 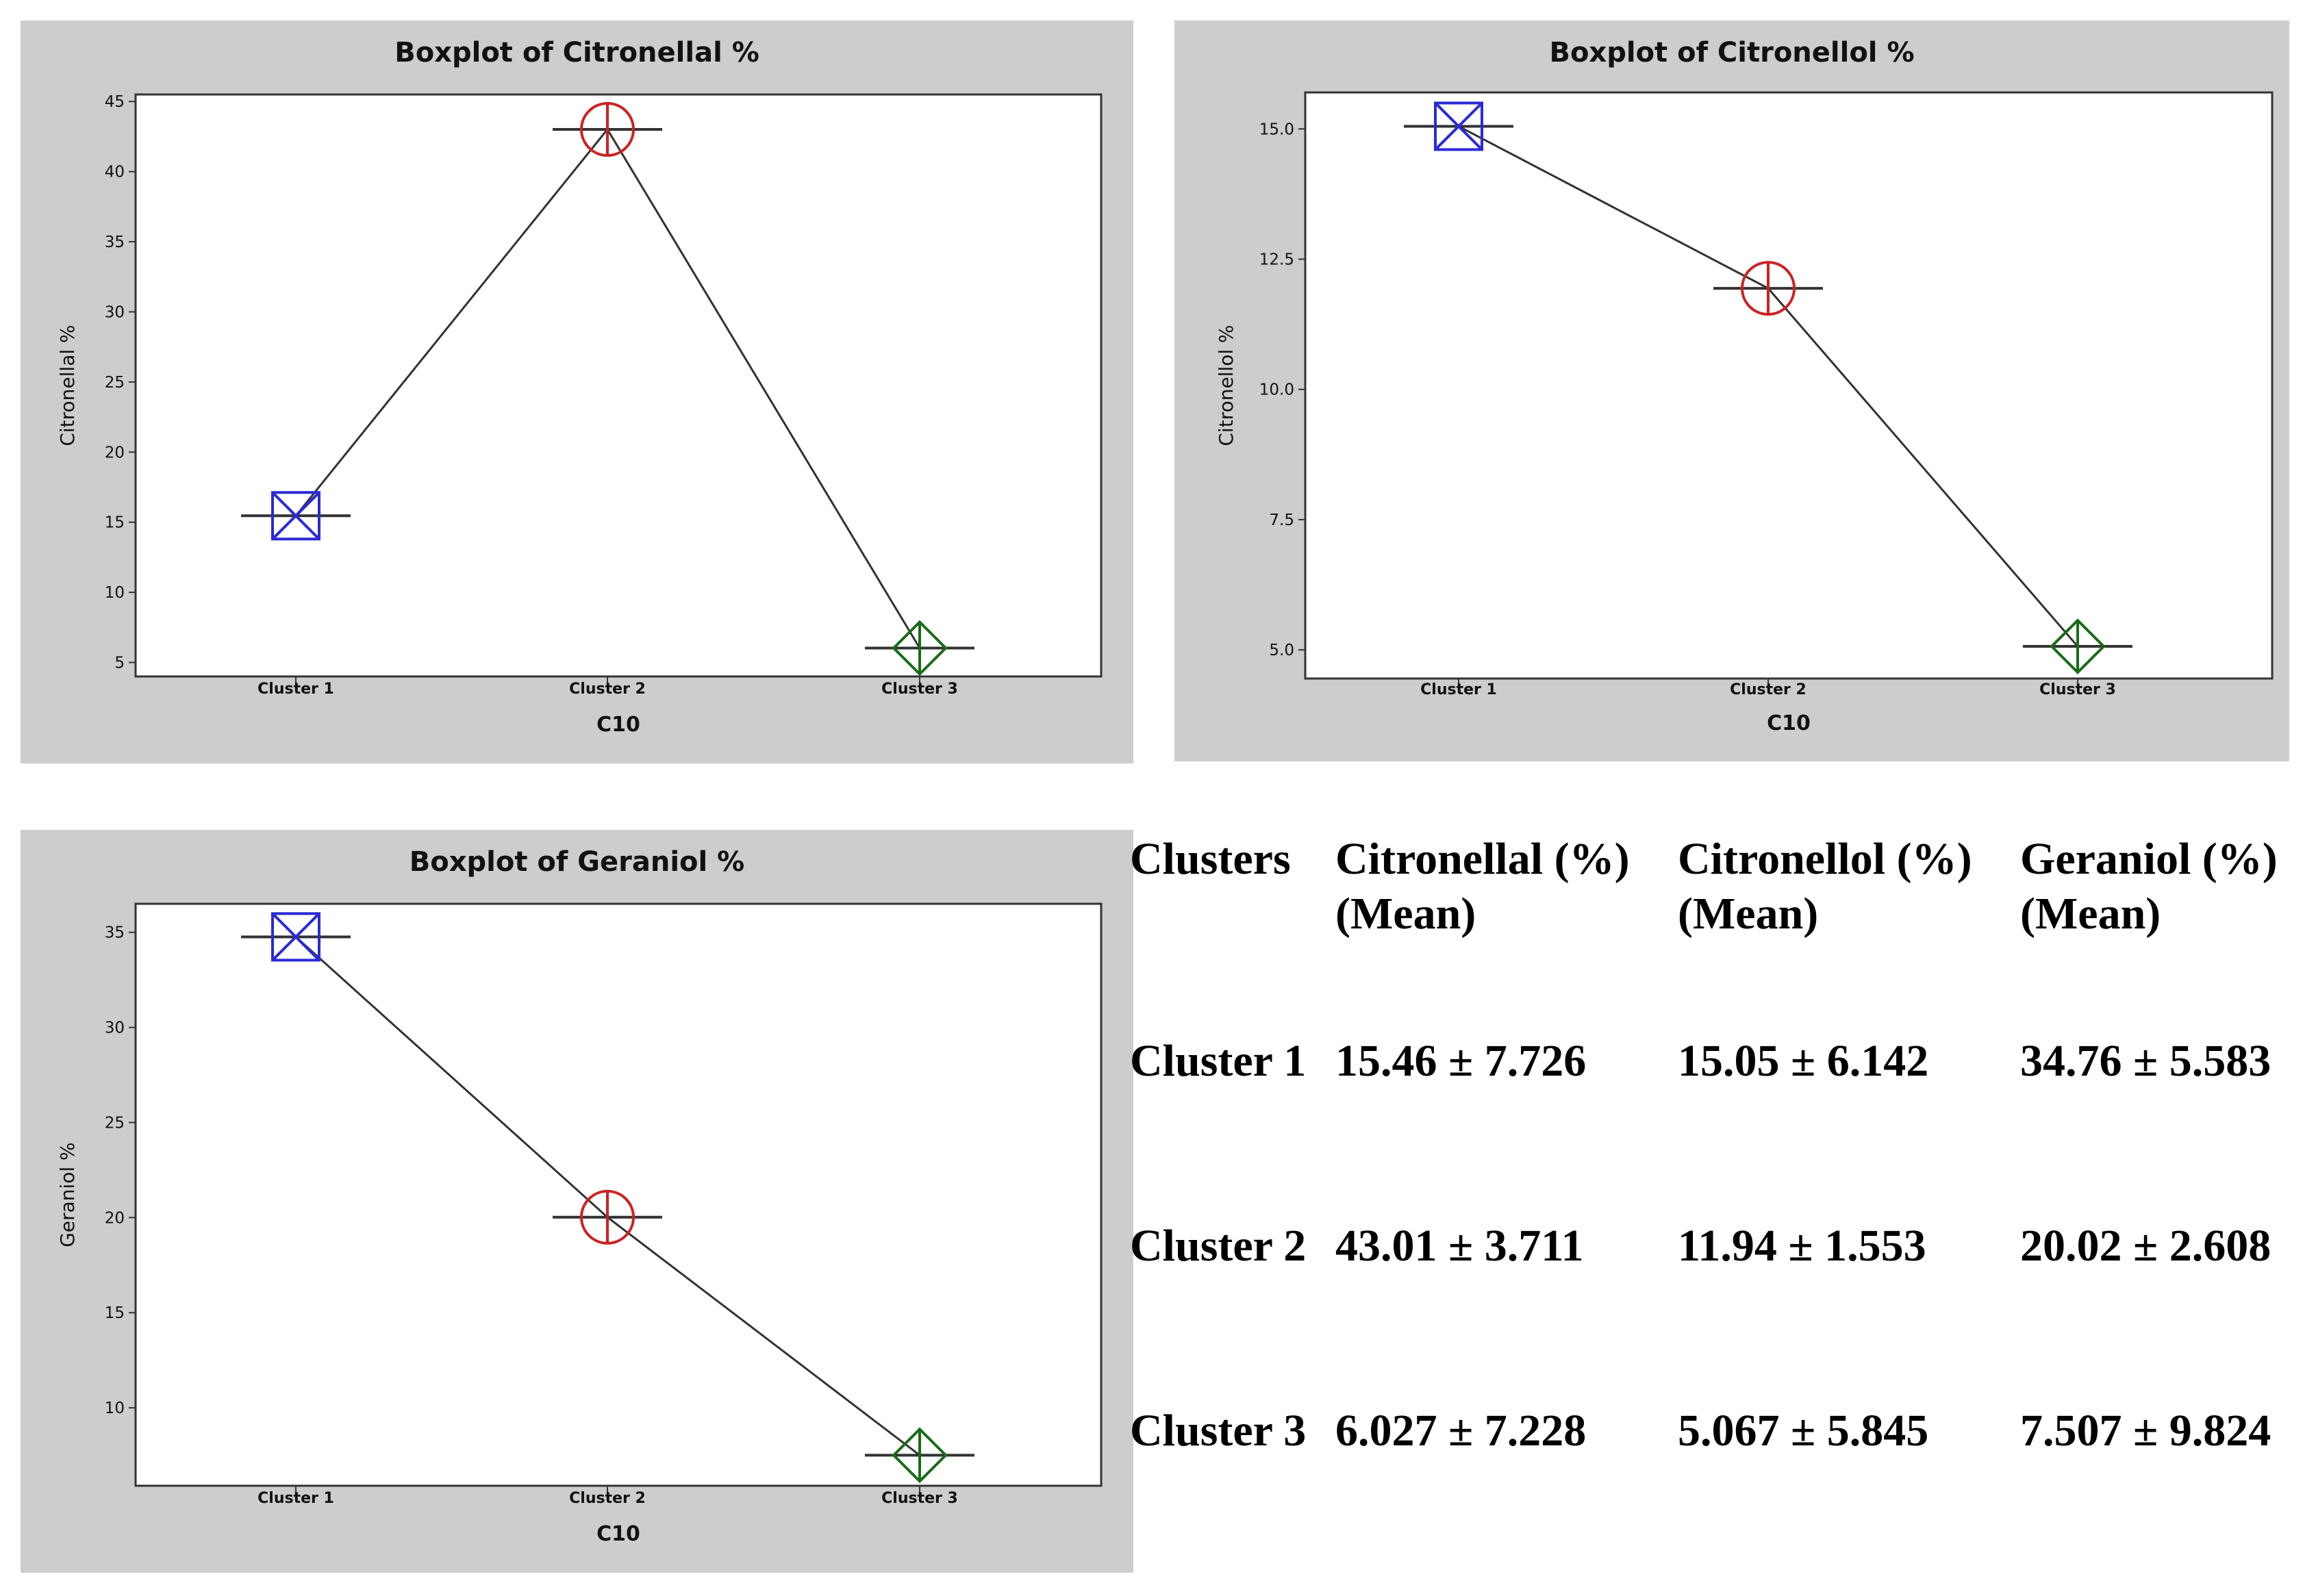 What do you see at coordinates (1803, 1431) in the screenshot?
I see `table-cell: 5.067 ± 5.845` at bounding box center [1803, 1431].